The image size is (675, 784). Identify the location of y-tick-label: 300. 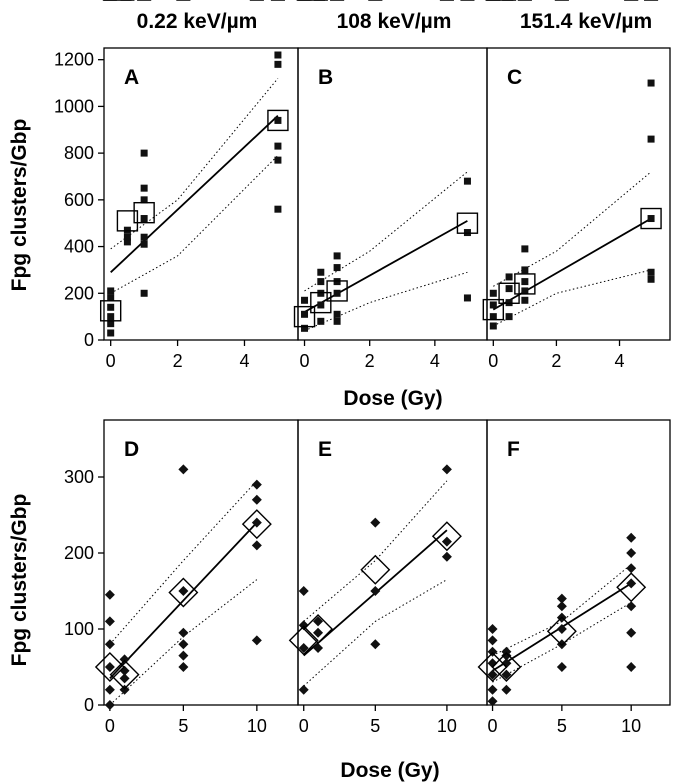
(79, 477).